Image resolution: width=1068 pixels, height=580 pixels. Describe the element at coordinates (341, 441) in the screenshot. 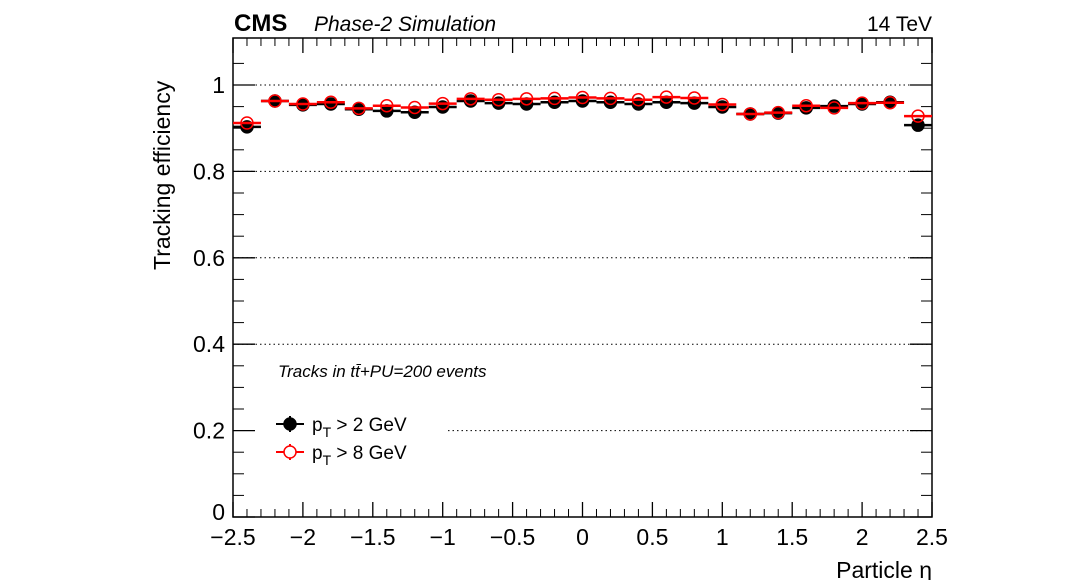

I see `legend: pT > 2 GeV pT > 8 GeV` at that location.